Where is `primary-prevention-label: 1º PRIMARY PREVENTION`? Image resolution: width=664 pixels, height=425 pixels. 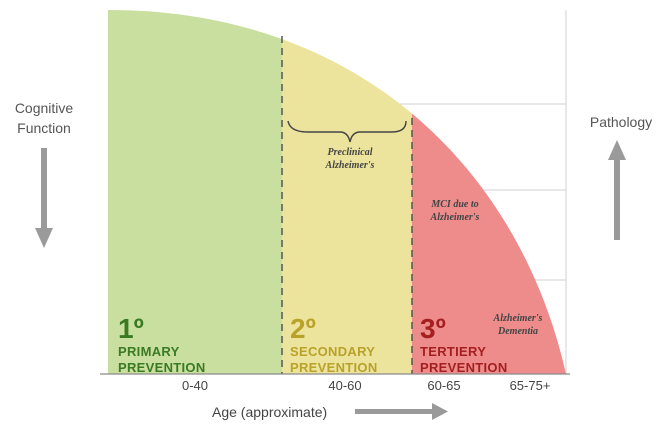
primary-prevention-label: 1º PRIMARY PREVENTION is located at coordinates (162, 345).